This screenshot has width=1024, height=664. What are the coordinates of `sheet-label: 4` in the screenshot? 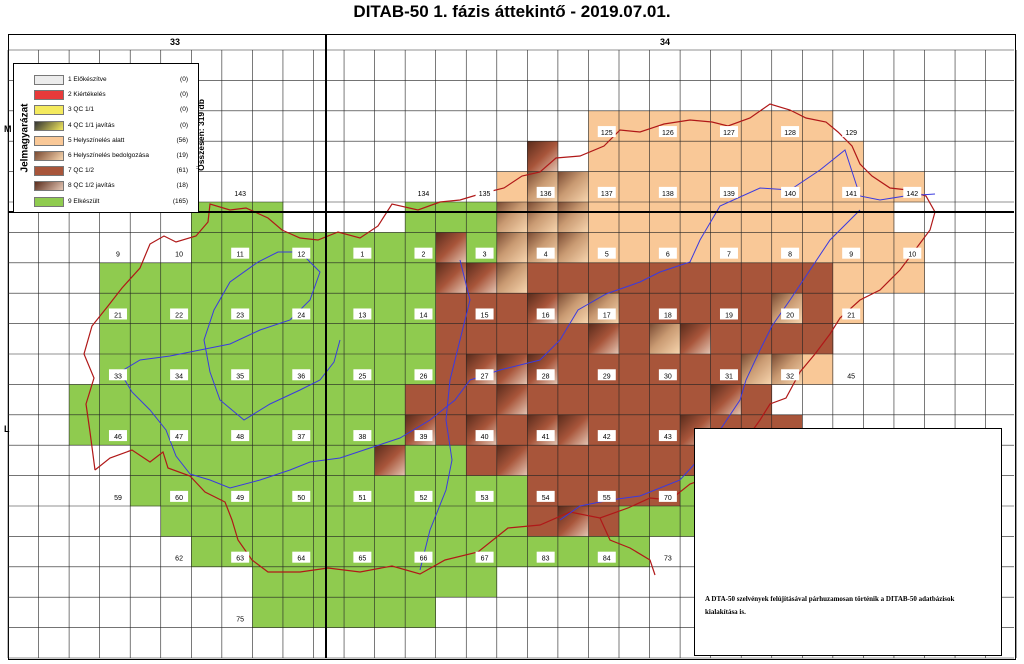 It's located at (545, 253).